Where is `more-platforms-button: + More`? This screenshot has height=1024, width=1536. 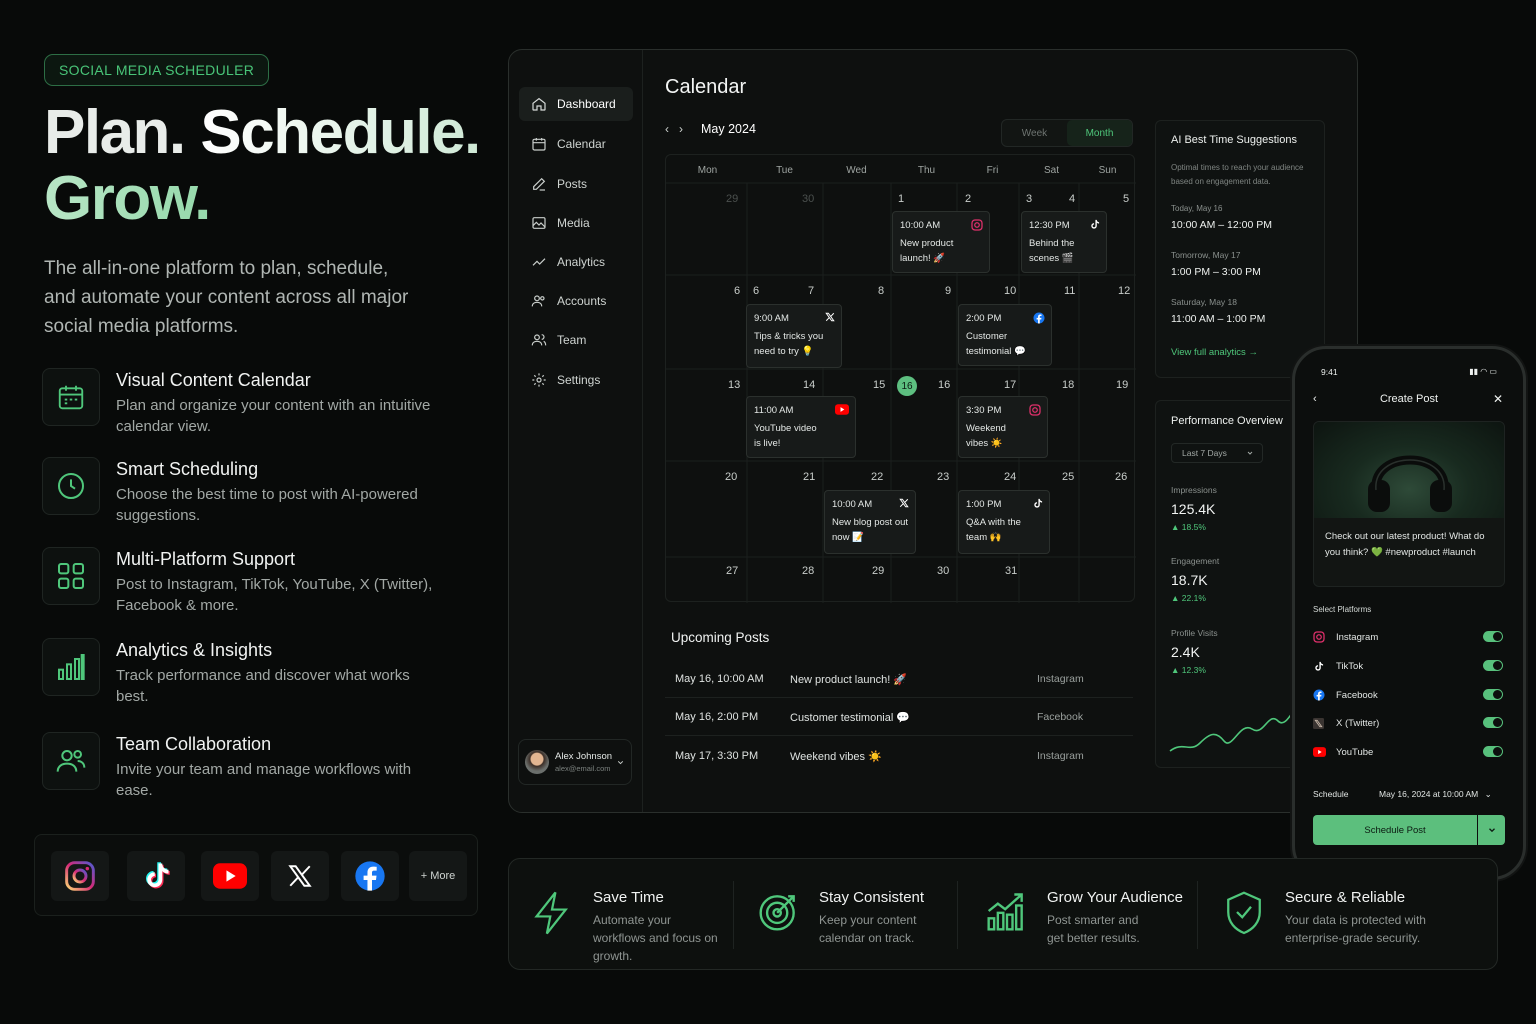
more-platforms-button: + More is located at coordinates (438, 876).